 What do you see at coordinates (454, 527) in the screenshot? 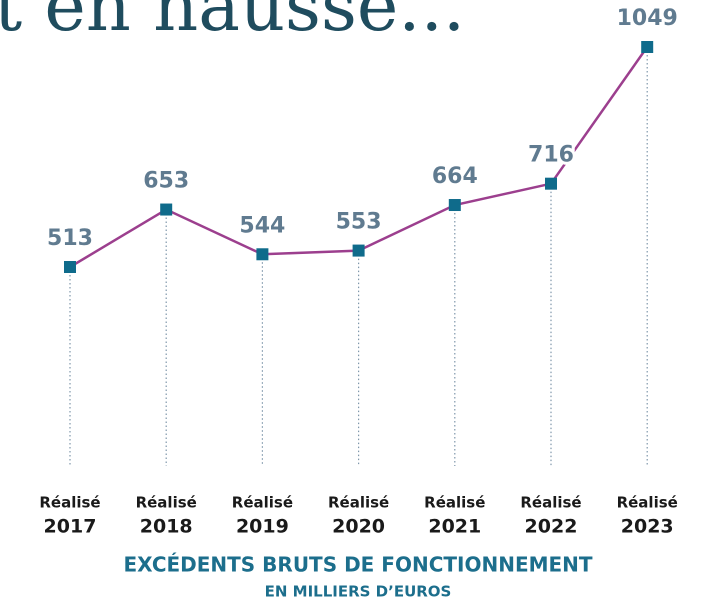
I see `x-tick-label: 2021` at bounding box center [454, 527].